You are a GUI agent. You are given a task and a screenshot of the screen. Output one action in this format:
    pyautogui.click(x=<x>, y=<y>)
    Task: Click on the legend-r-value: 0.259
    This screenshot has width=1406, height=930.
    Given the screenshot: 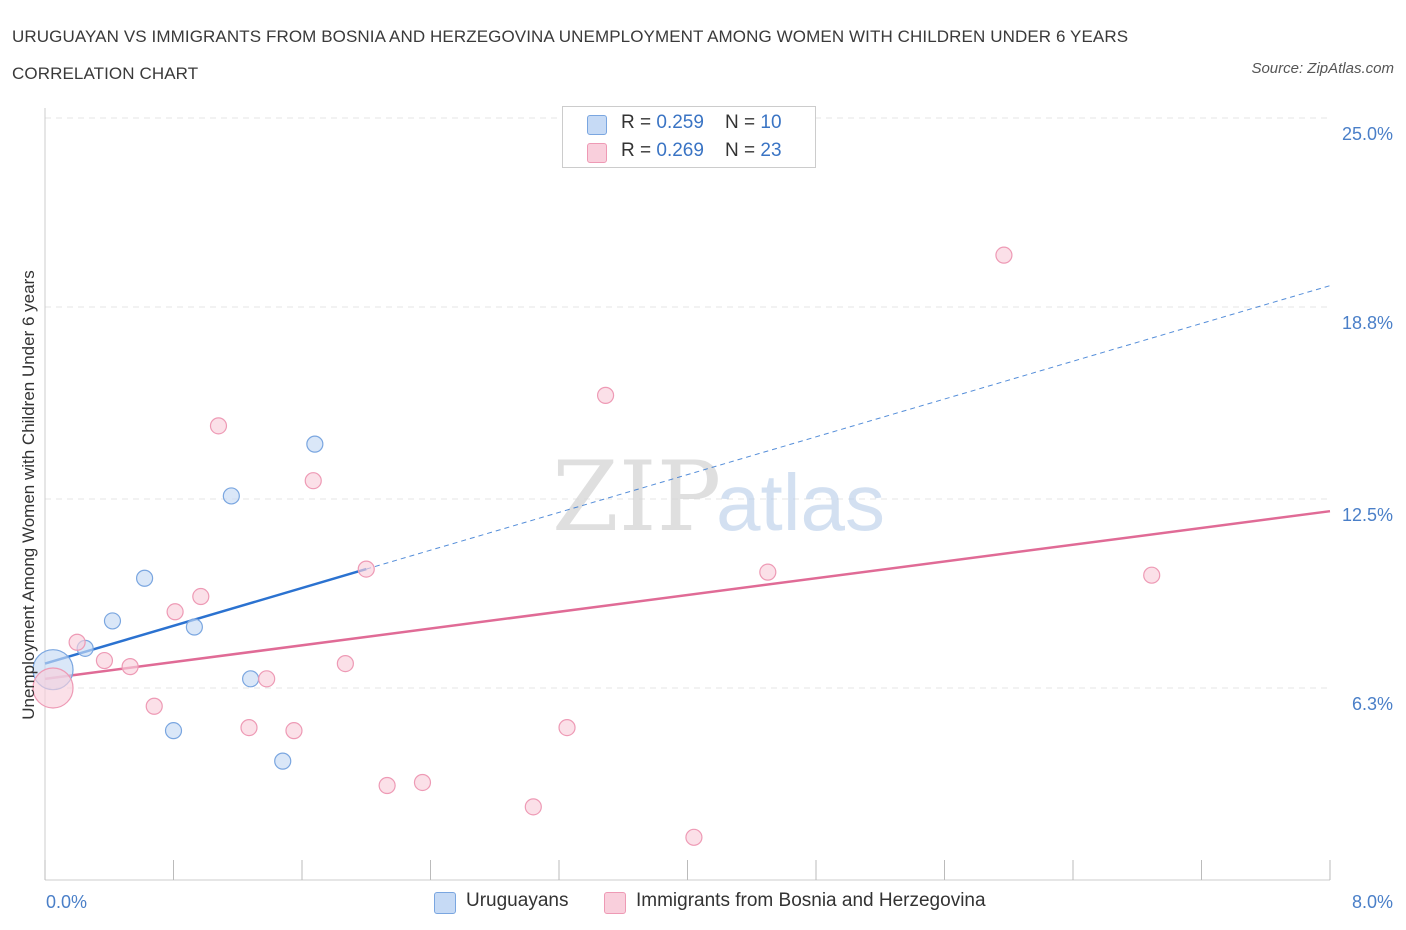 What is the action you would take?
    pyautogui.click(x=680, y=122)
    